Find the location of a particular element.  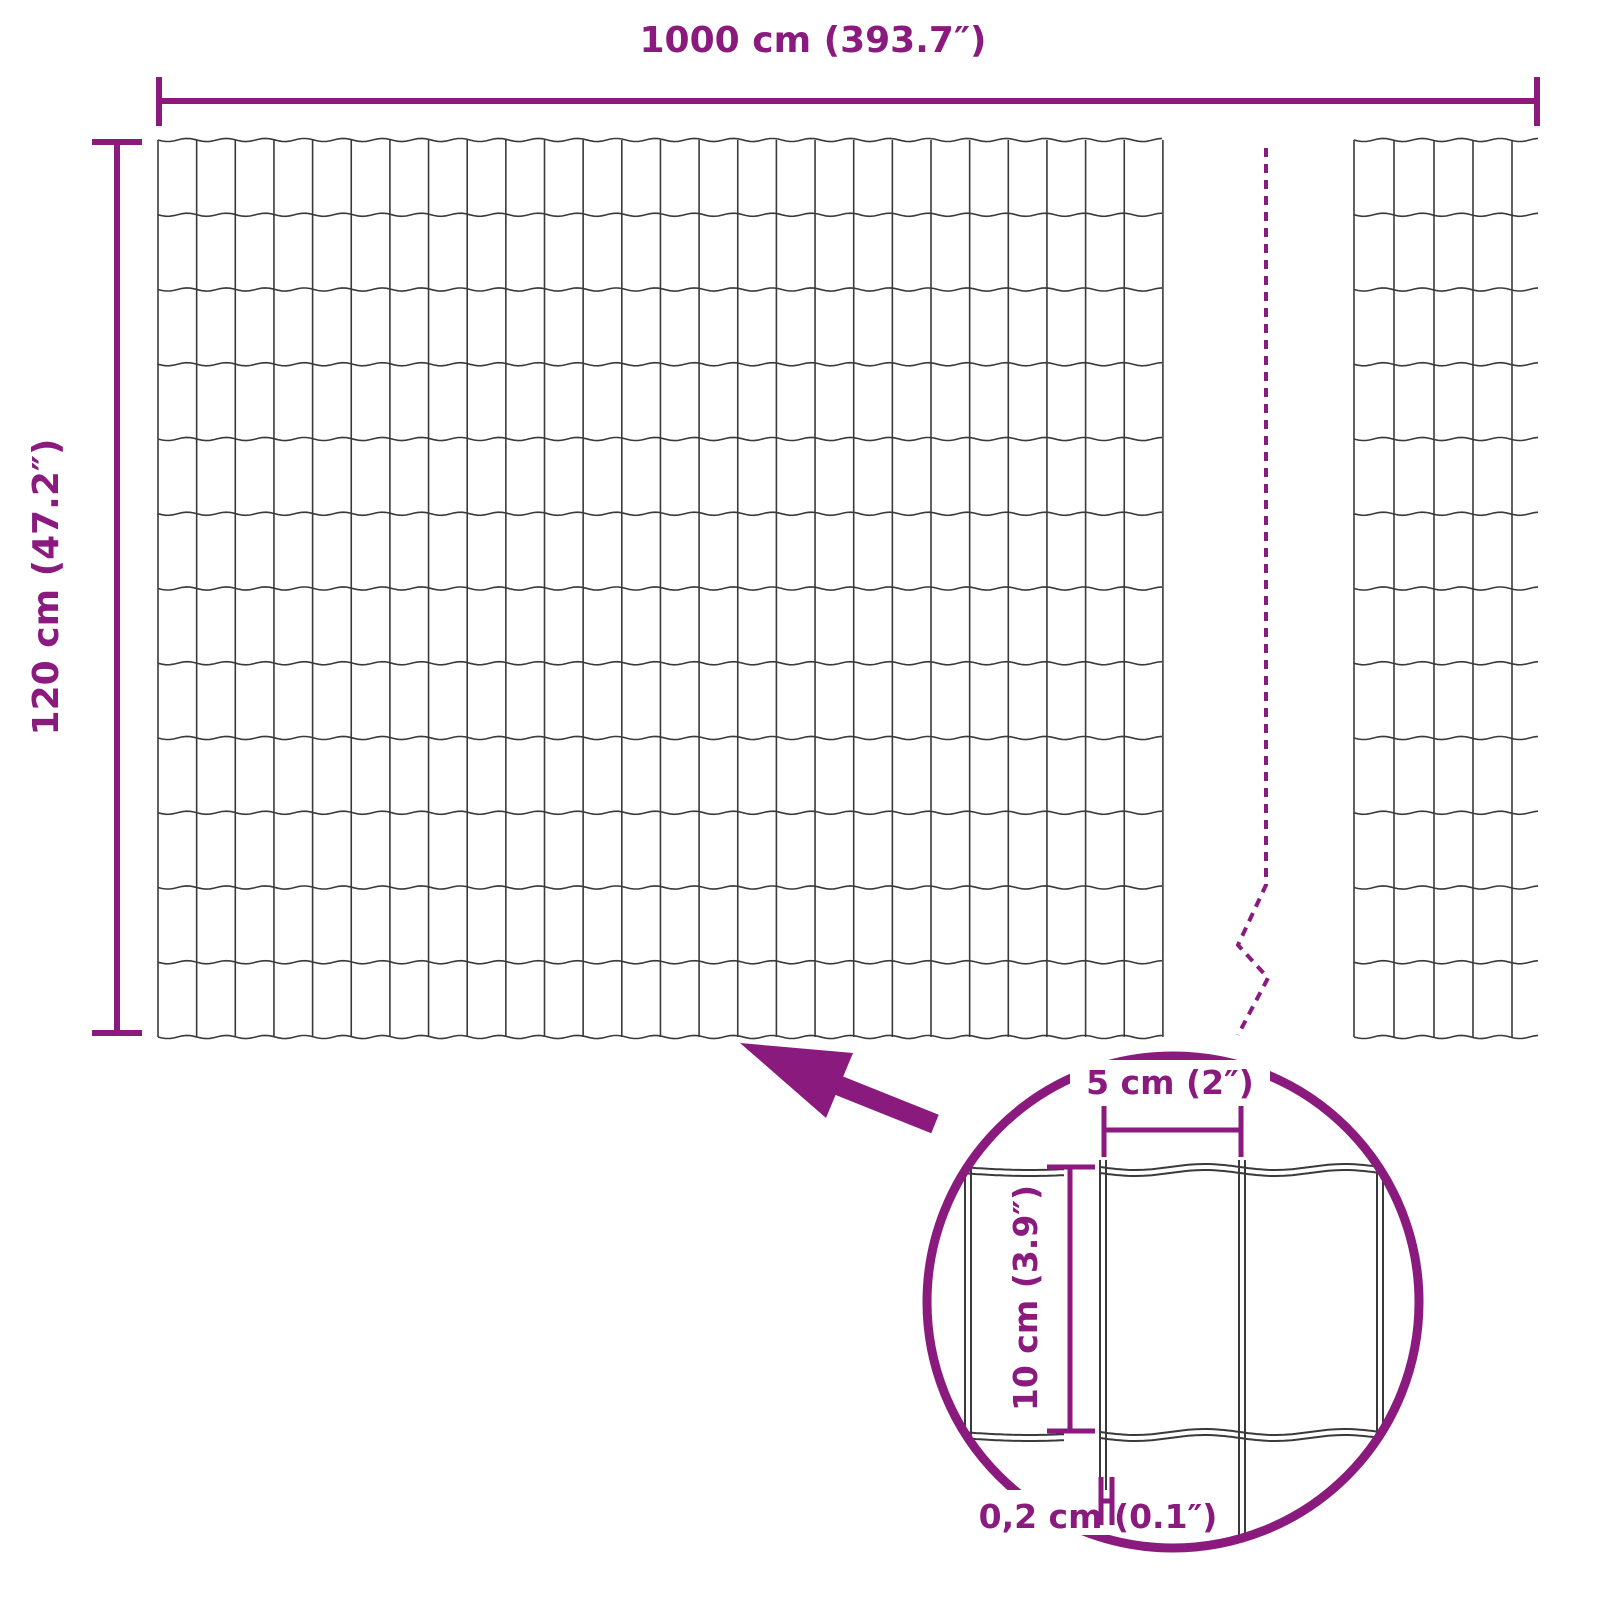

mesh-height-label: 10 cm (3.9″) is located at coordinates (1025, 1298).